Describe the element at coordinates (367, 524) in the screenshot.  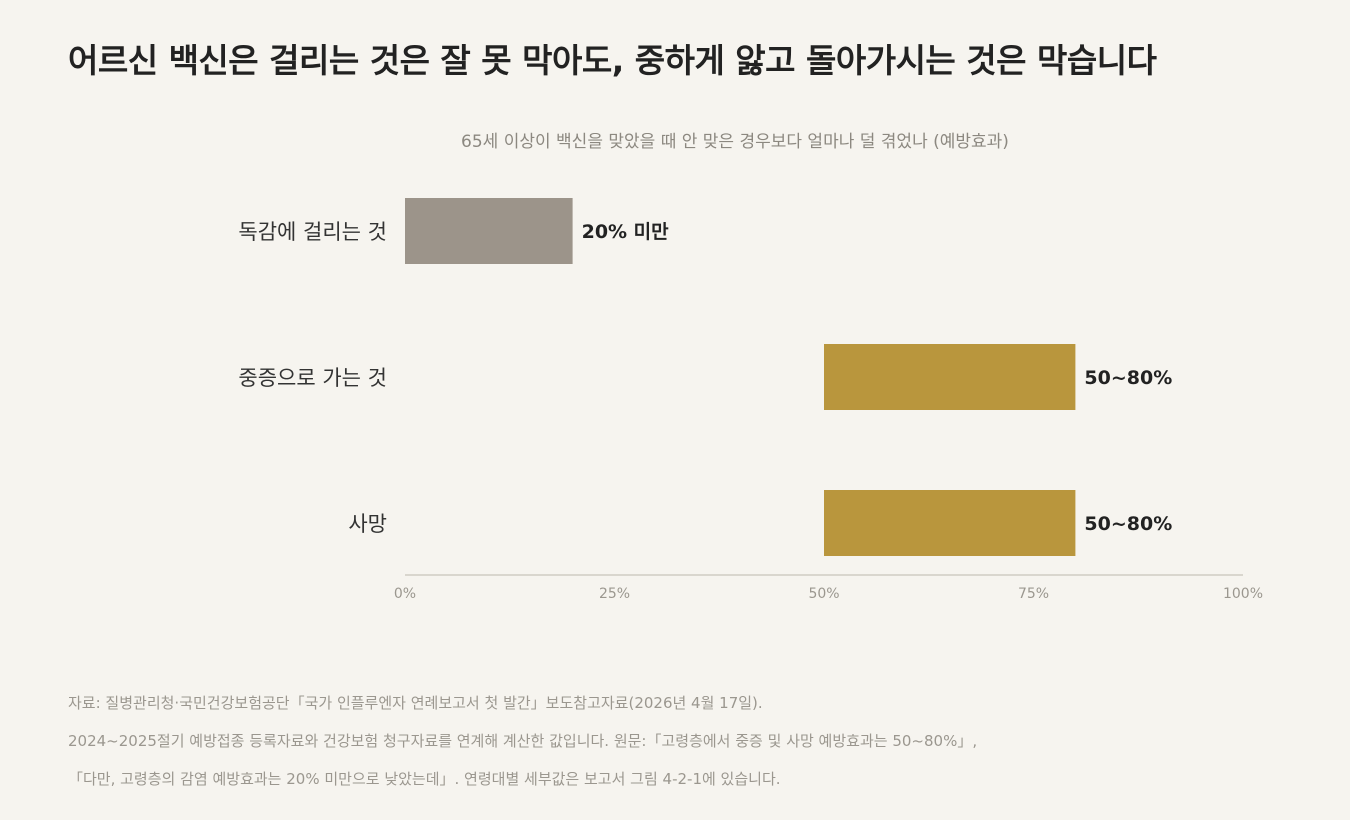
I see `category-label: 사망` at that location.